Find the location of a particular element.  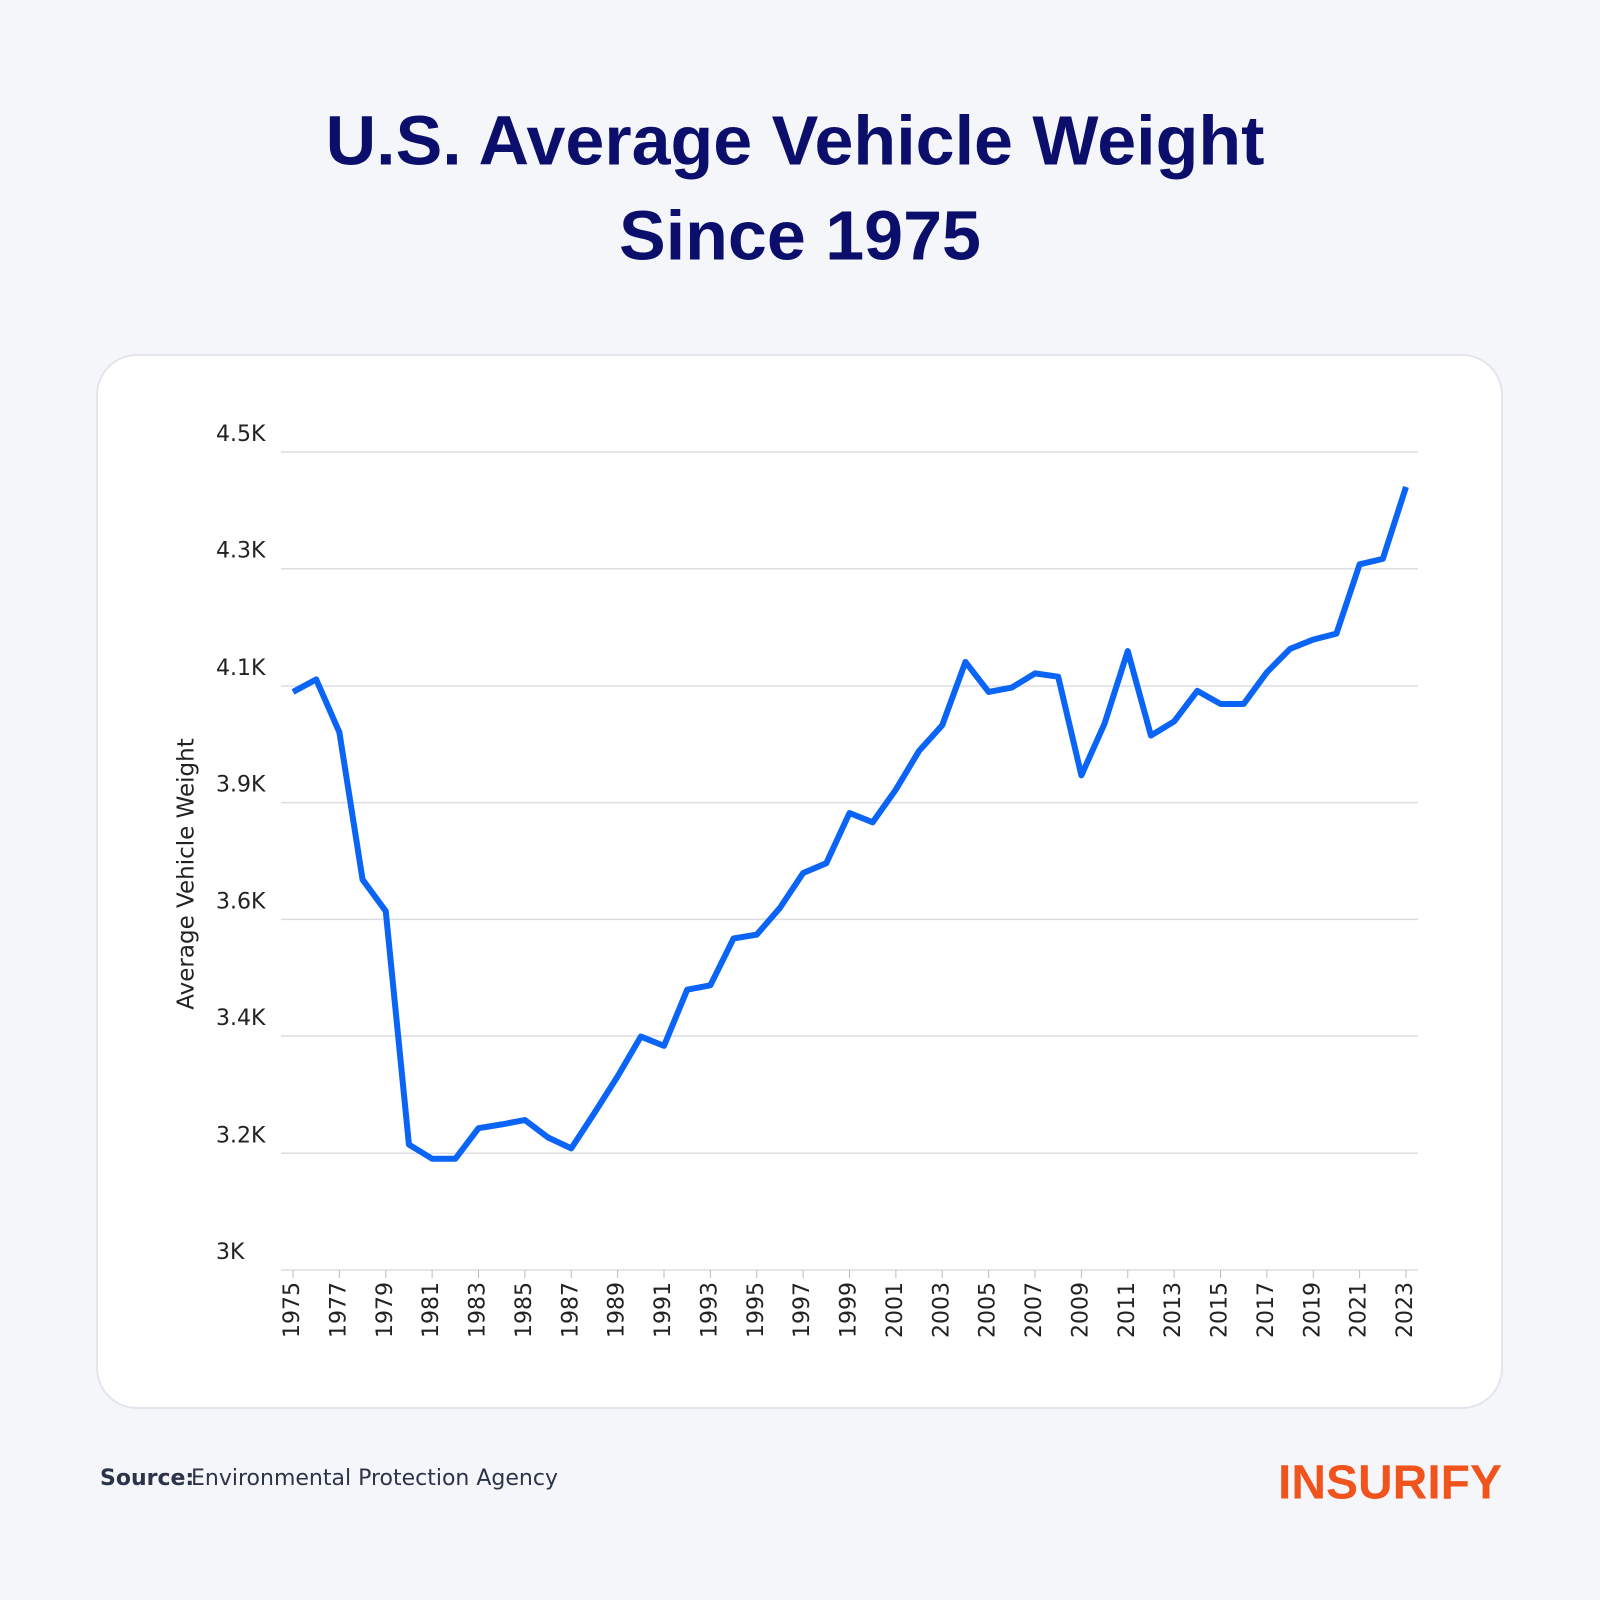

logo: INSURIFY is located at coordinates (1390, 1483).